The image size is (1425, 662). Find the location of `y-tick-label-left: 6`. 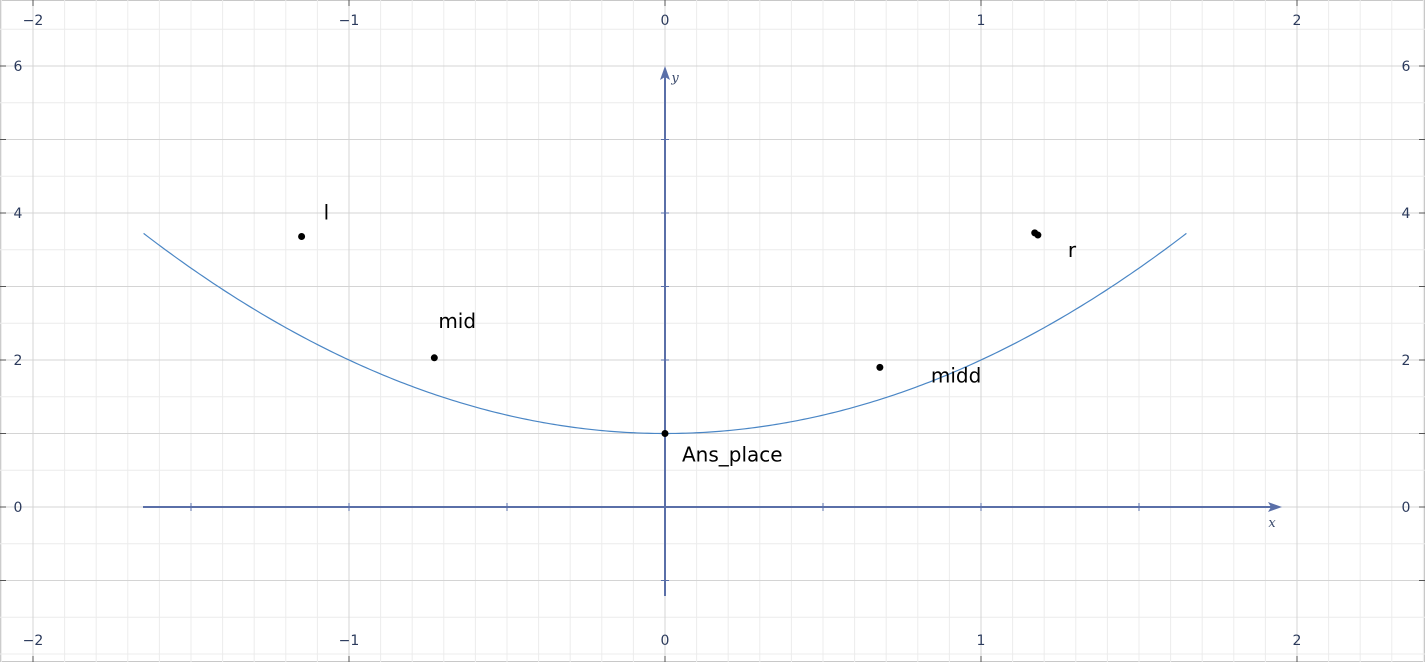

y-tick-label-left: 6 is located at coordinates (18, 67).